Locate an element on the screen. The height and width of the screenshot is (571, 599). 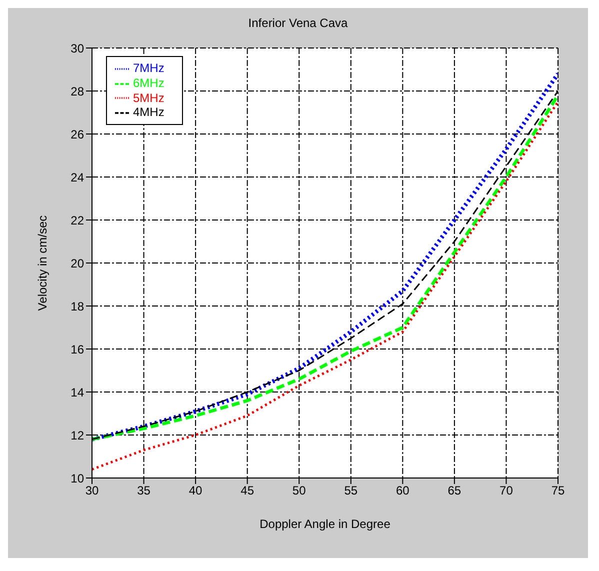
x-tick-label: 70 is located at coordinates (507, 491).